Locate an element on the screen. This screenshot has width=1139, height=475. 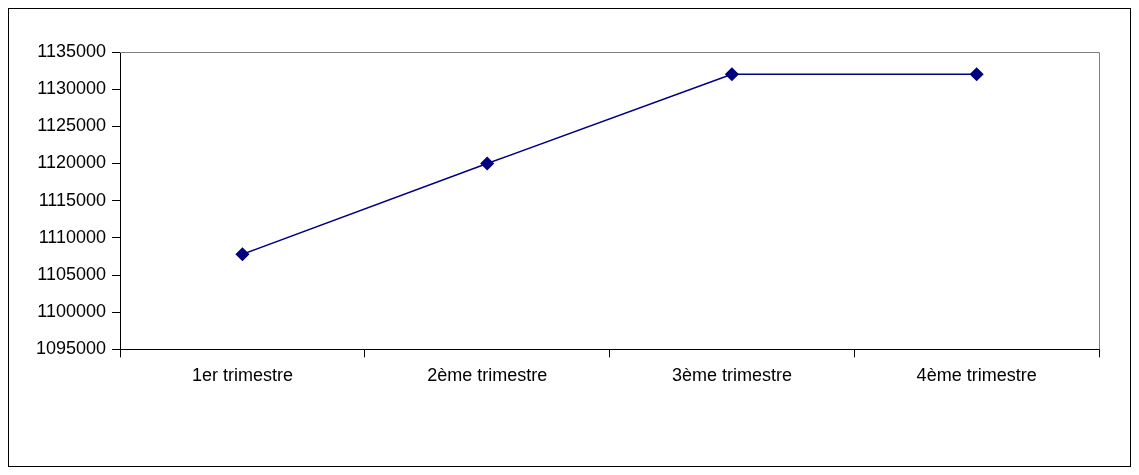
y-tick-label: 1130000 is located at coordinates (72, 88).